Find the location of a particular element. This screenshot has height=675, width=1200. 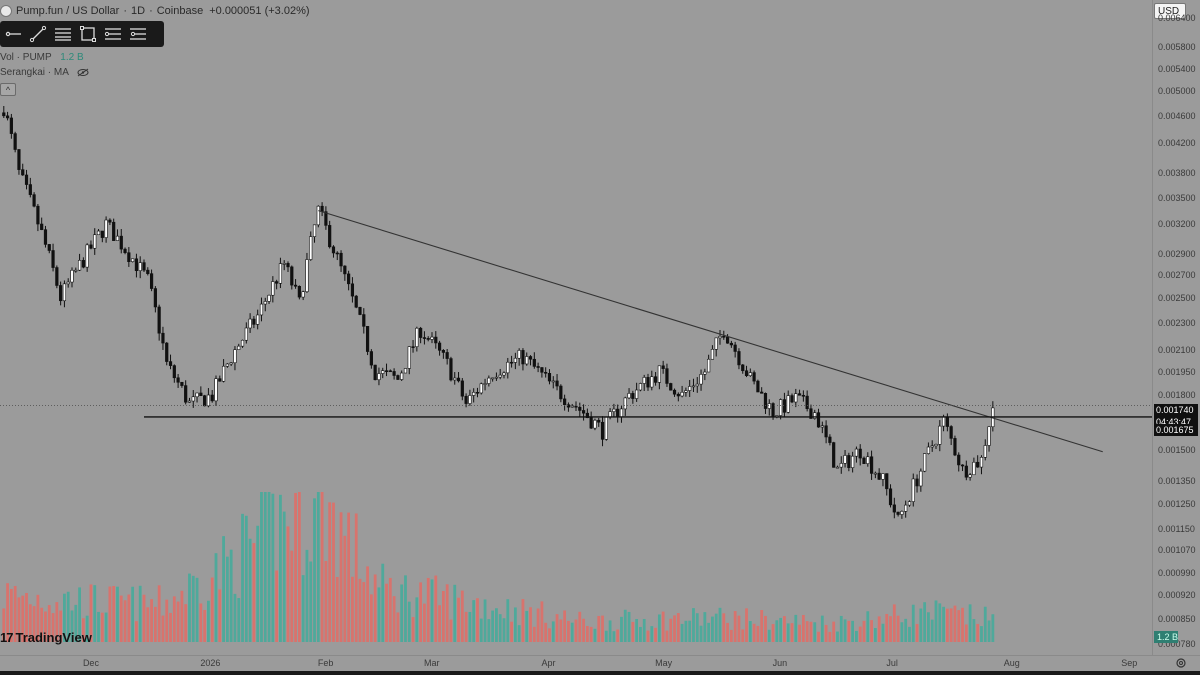

collapse-legend-button: ^ is located at coordinates (8, 89).